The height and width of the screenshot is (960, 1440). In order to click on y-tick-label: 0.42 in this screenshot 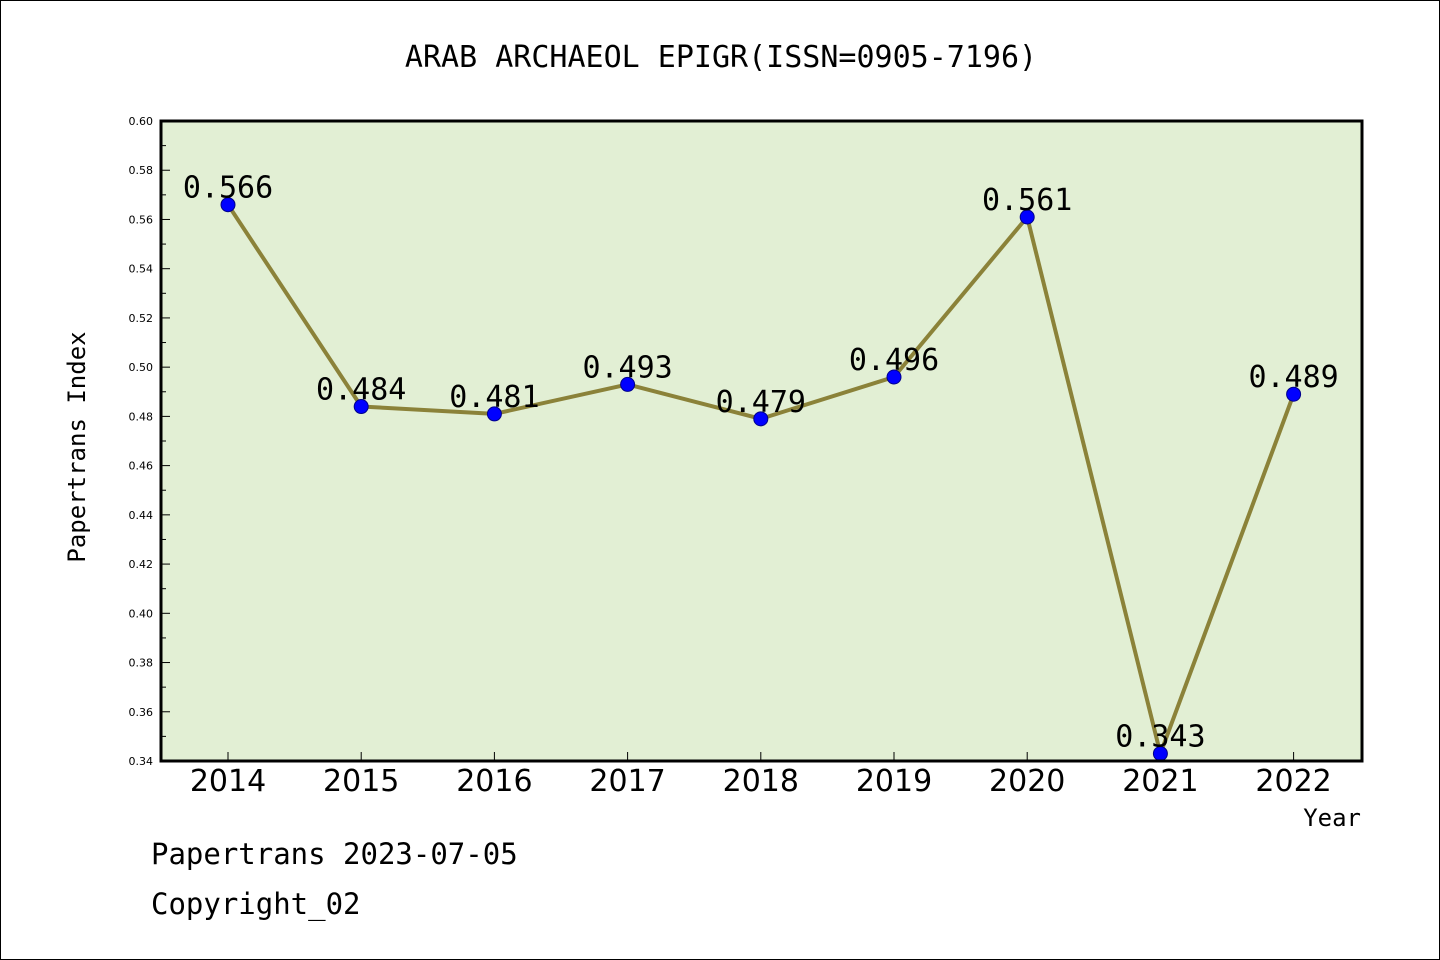, I will do `click(141, 564)`.